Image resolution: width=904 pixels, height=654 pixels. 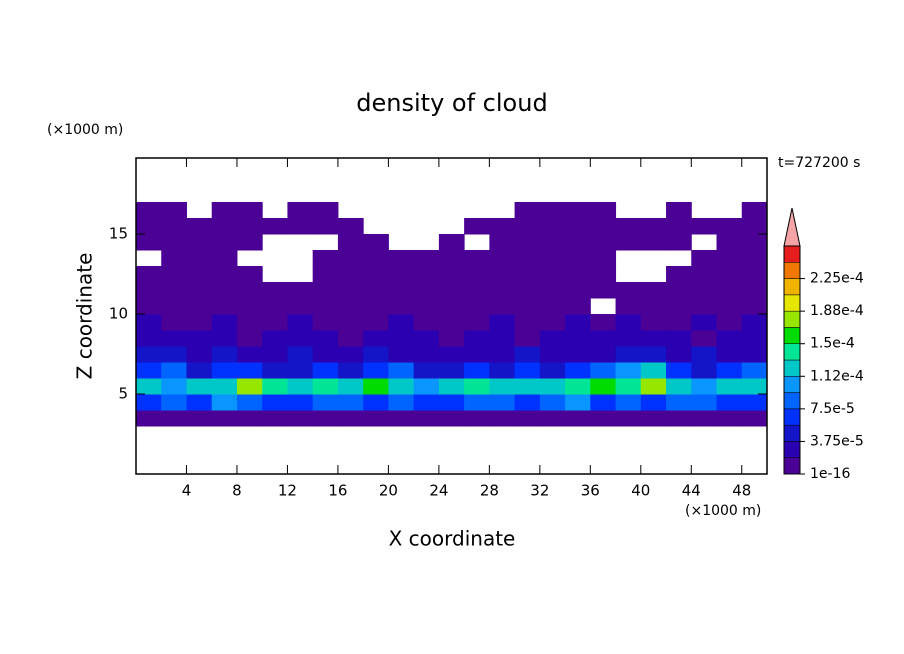 I want to click on x-tick-label: 28, so click(x=489, y=491).